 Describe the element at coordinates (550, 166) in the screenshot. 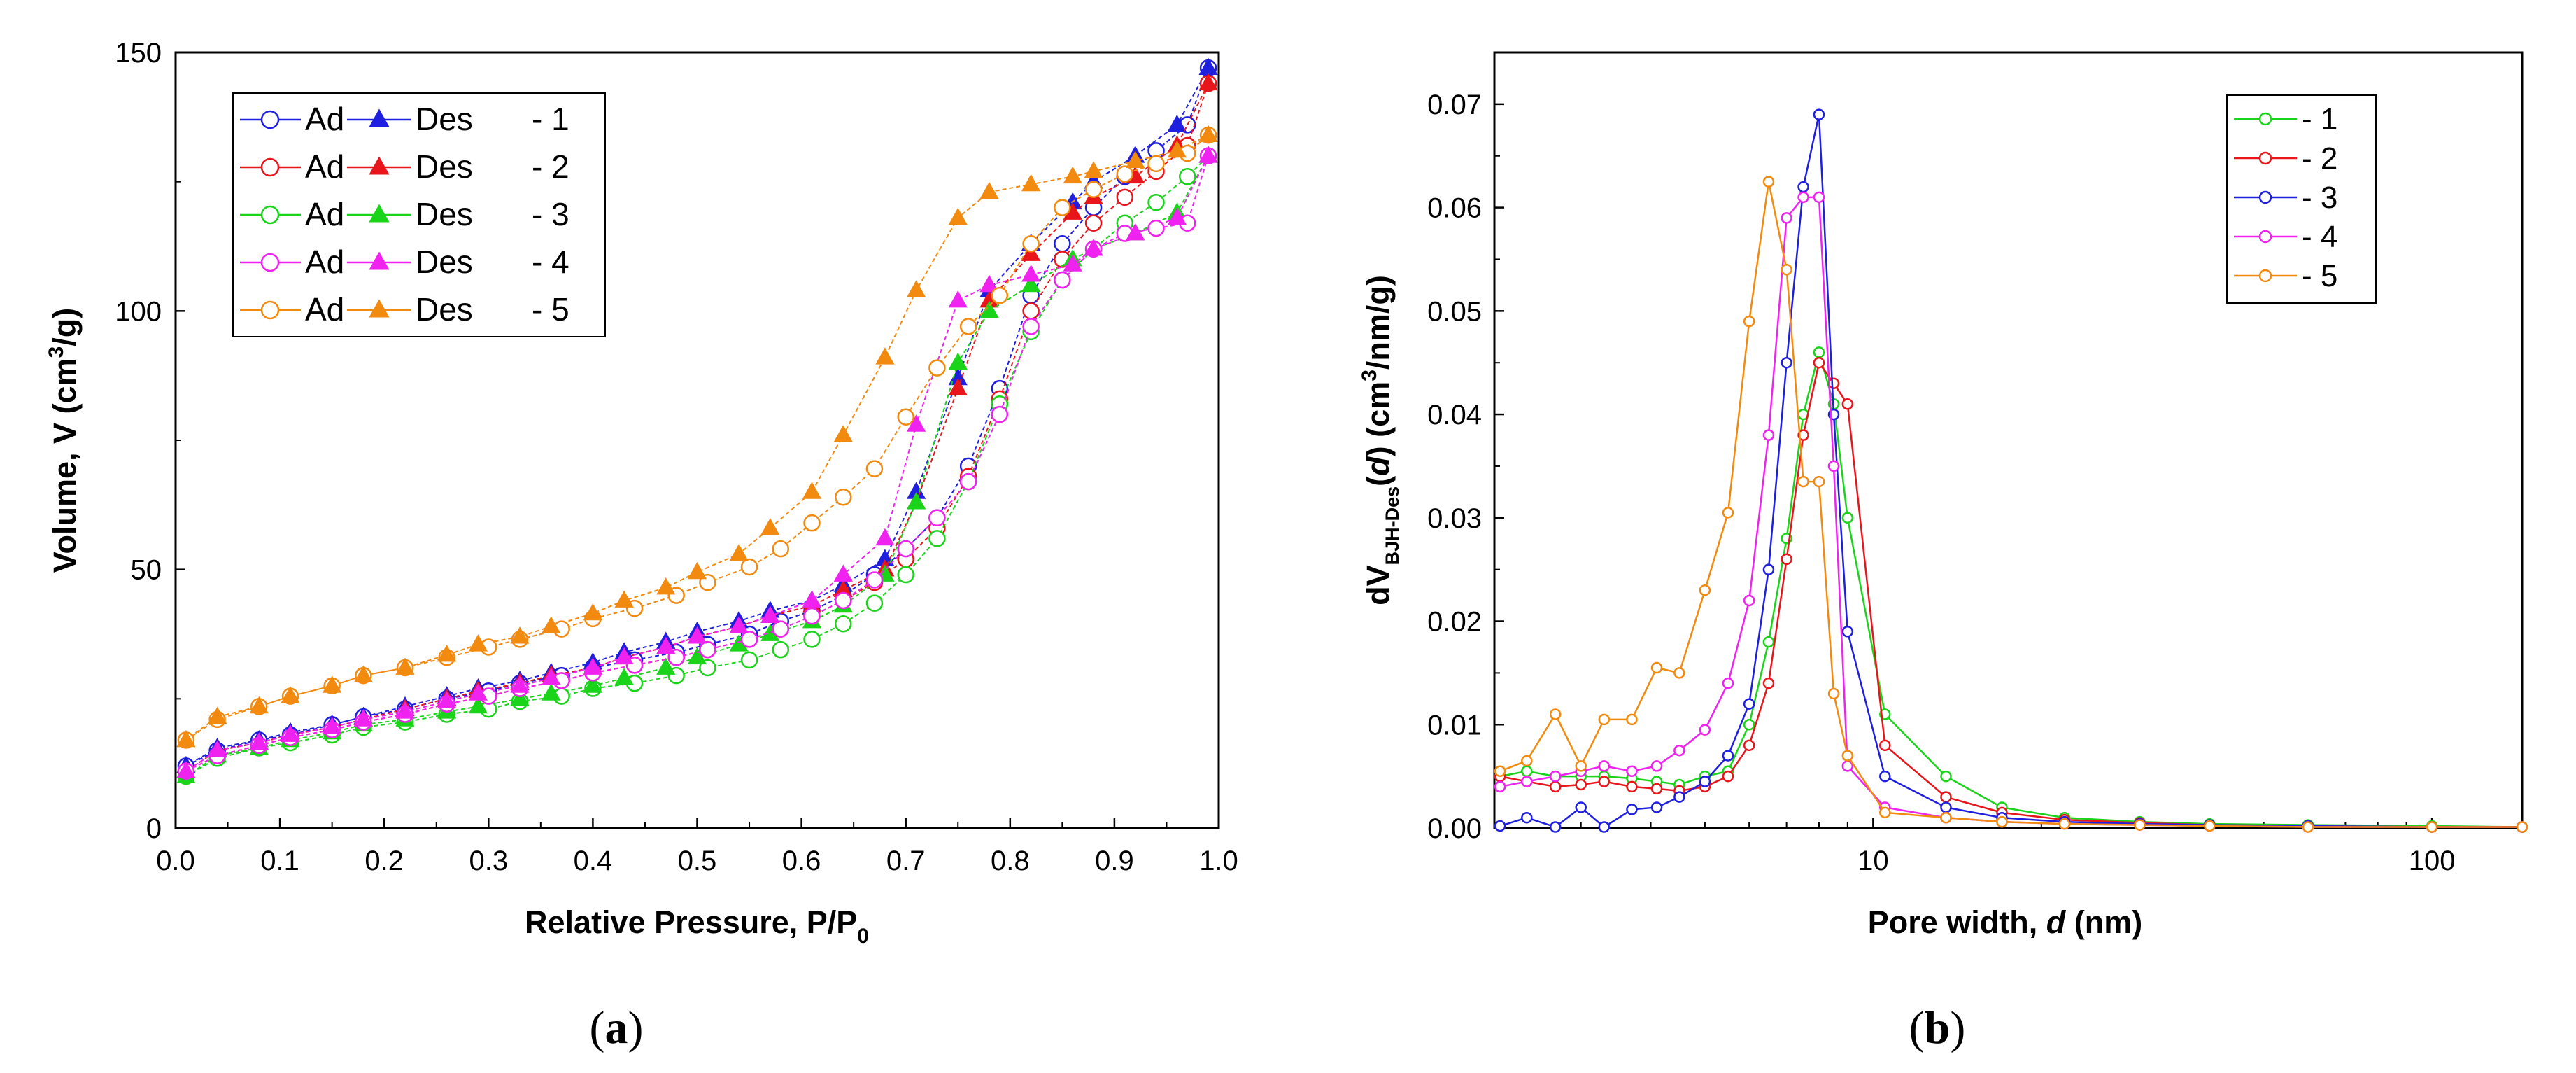

I see `panel-a-legend-entry-label: - 2` at that location.